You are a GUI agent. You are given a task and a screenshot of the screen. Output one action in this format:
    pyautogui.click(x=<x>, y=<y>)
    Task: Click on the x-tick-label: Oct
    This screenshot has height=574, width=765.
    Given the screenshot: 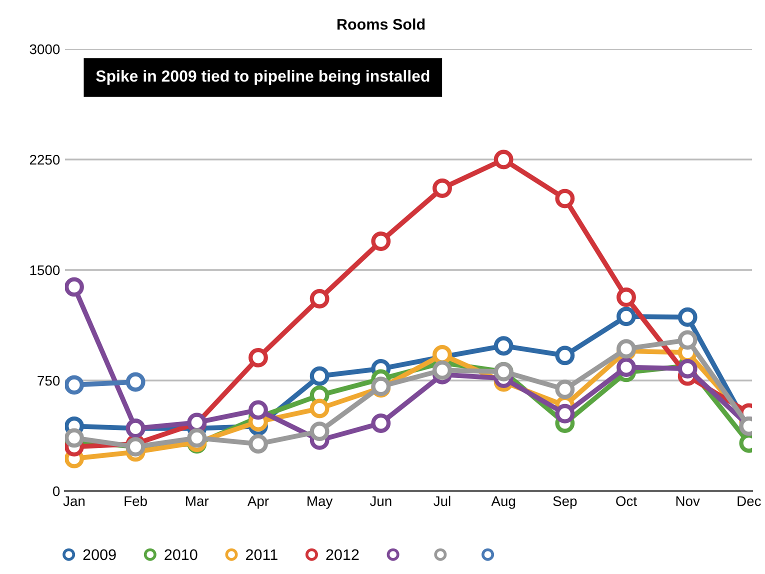 What is the action you would take?
    pyautogui.click(x=626, y=501)
    